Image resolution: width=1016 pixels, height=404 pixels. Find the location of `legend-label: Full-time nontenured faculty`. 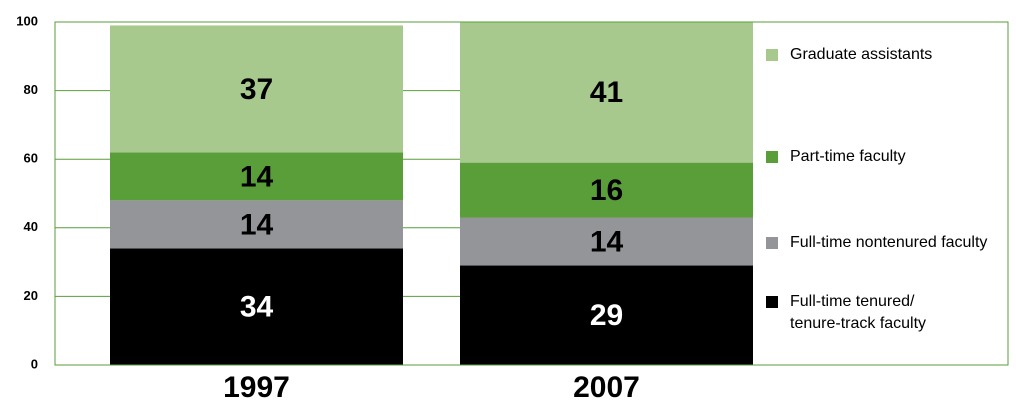

legend-label: Full-time nontenured faculty is located at coordinates (888, 242).